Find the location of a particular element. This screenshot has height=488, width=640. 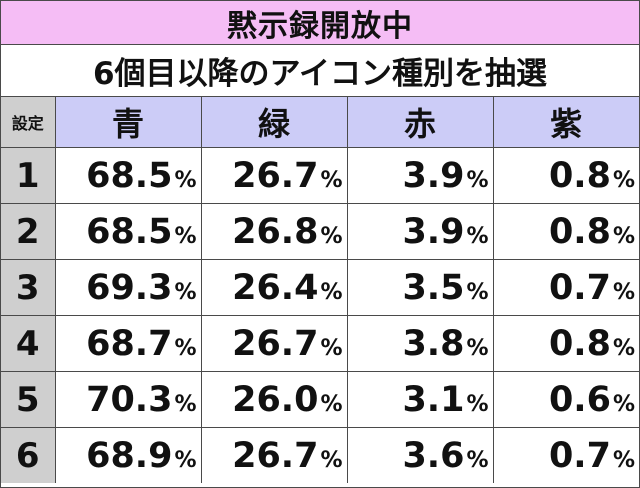

probability-value: 26.8 is located at coordinates (275, 231).